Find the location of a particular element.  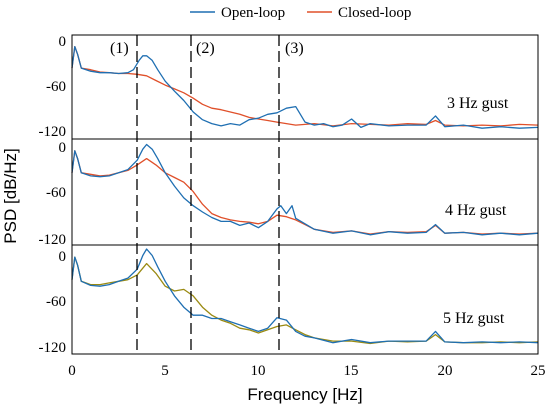

y-axis-title: PSD [dB/Hz] is located at coordinates (10, 195).